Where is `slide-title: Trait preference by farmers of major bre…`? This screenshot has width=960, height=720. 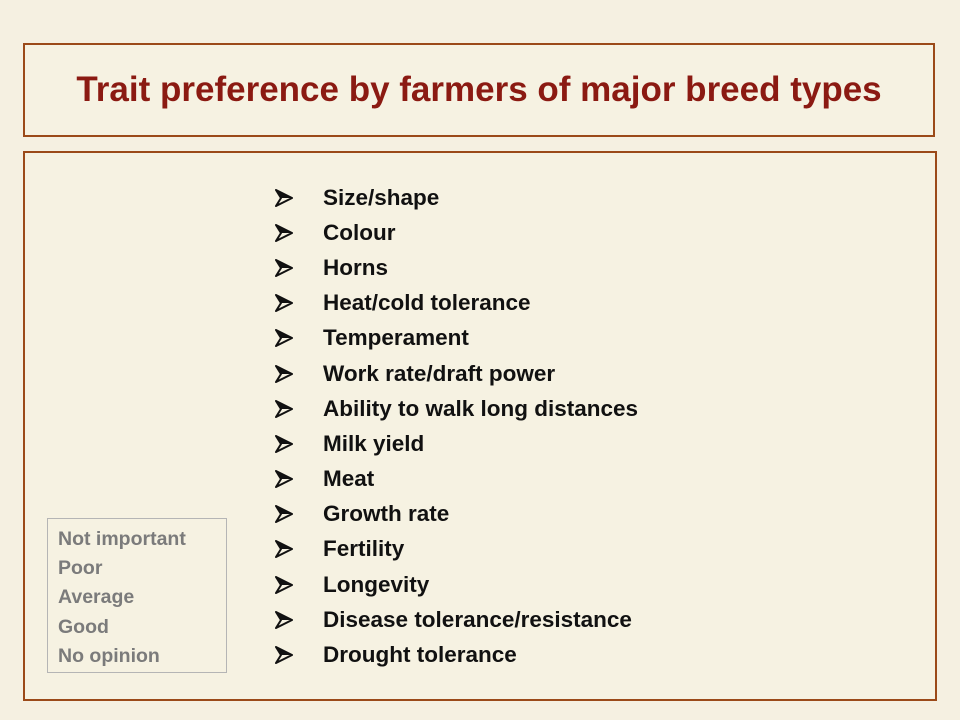 slide-title: Trait preference by farmers of major bre… is located at coordinates (479, 89).